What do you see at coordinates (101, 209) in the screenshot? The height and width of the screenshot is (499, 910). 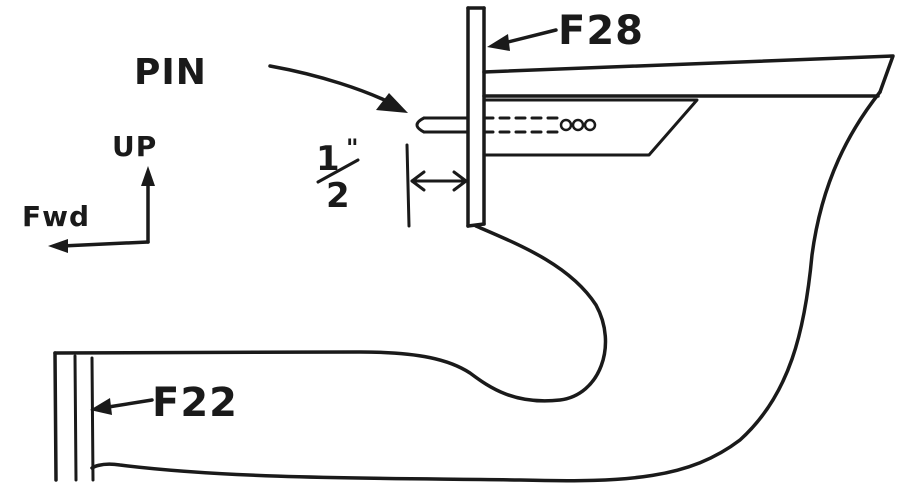 I see `orientation-axes` at bounding box center [101, 209].